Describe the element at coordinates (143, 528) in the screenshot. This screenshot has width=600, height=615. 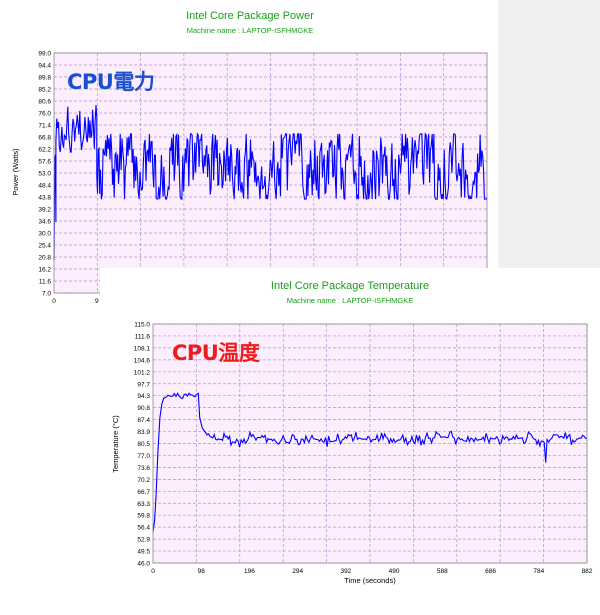
I see `y-tick-label: 56.4` at that location.